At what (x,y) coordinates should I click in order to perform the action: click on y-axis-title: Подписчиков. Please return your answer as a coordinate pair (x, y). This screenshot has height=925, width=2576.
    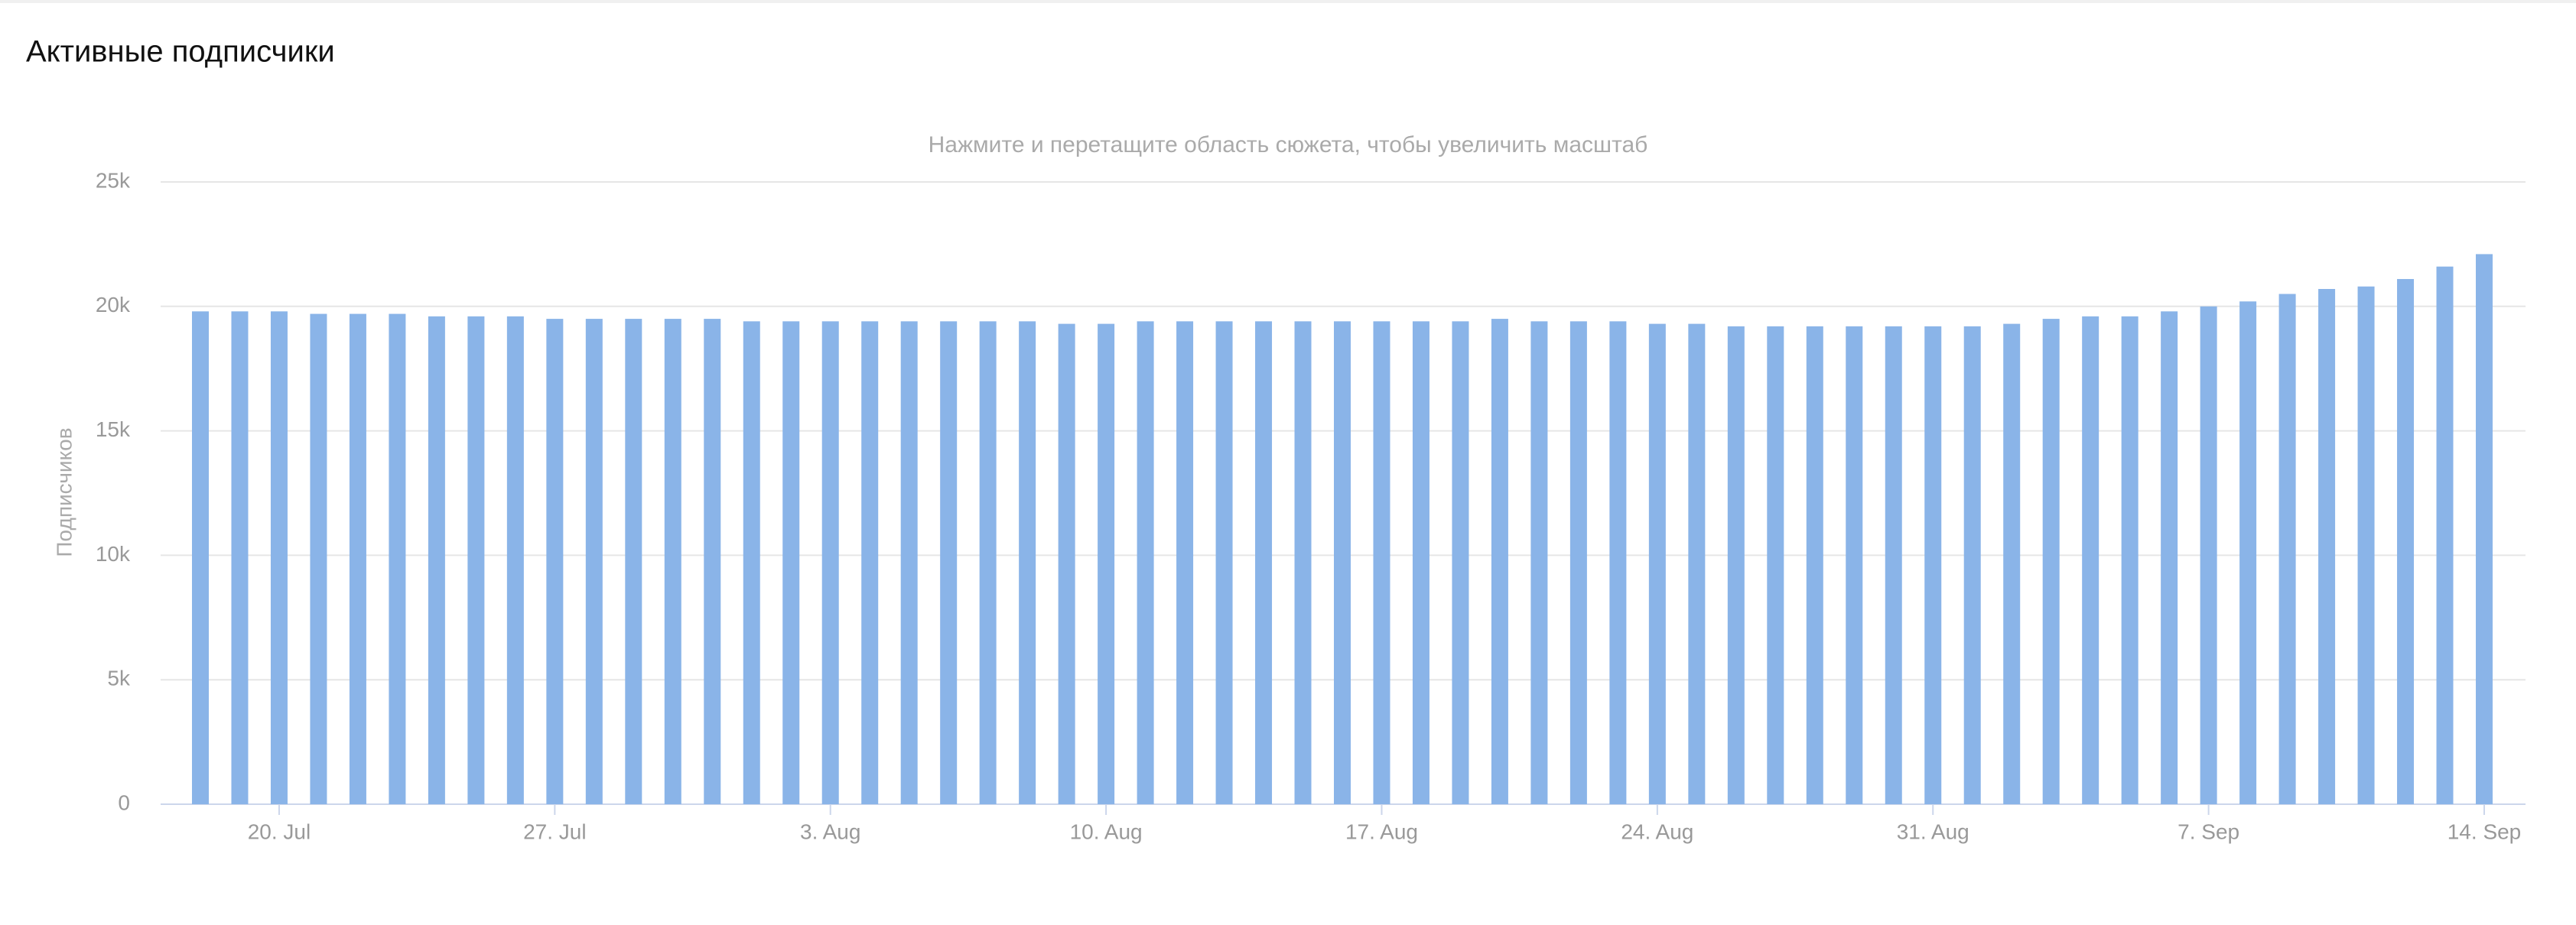
    Looking at the image, I should click on (64, 492).